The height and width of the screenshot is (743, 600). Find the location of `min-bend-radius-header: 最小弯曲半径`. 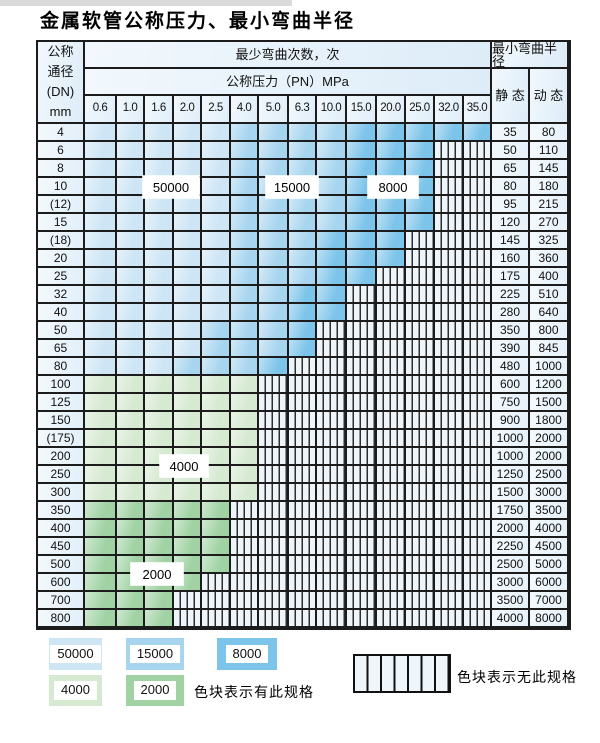

min-bend-radius-header: 最小弯曲半径 is located at coordinates (530, 55).